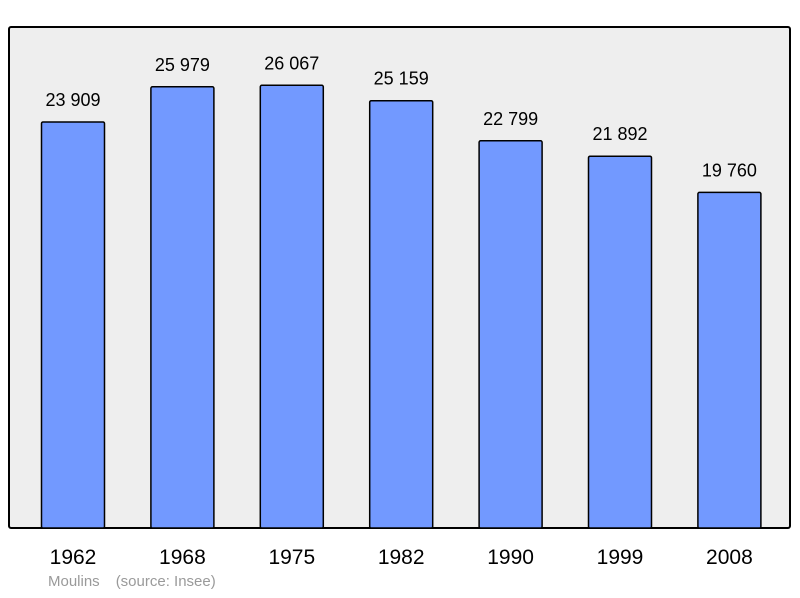  Describe the element at coordinates (291, 63) in the screenshot. I see `value-label-1975: 26 067` at that location.